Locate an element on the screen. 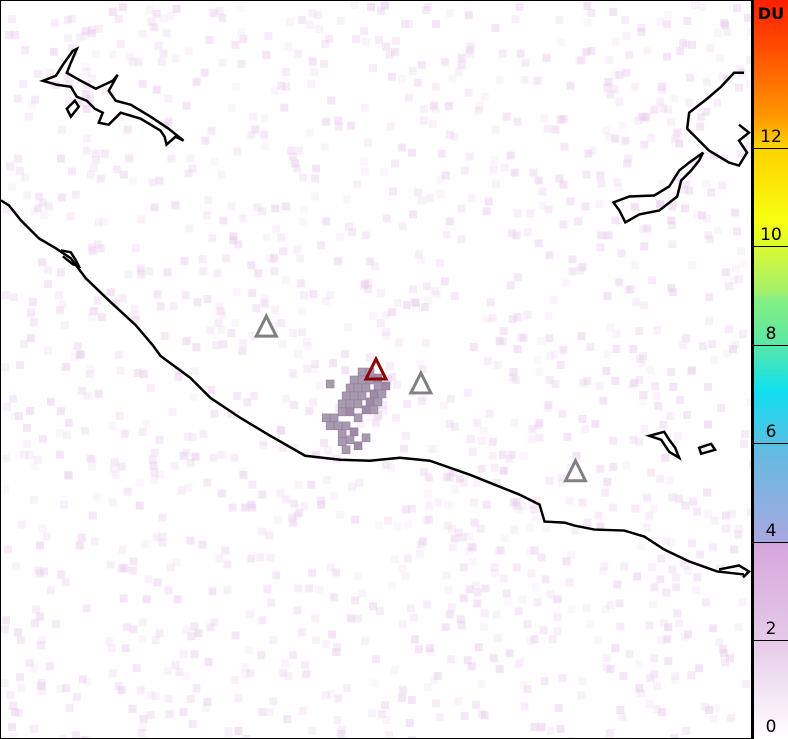  plume-pixel is located at coordinates (342, 434).